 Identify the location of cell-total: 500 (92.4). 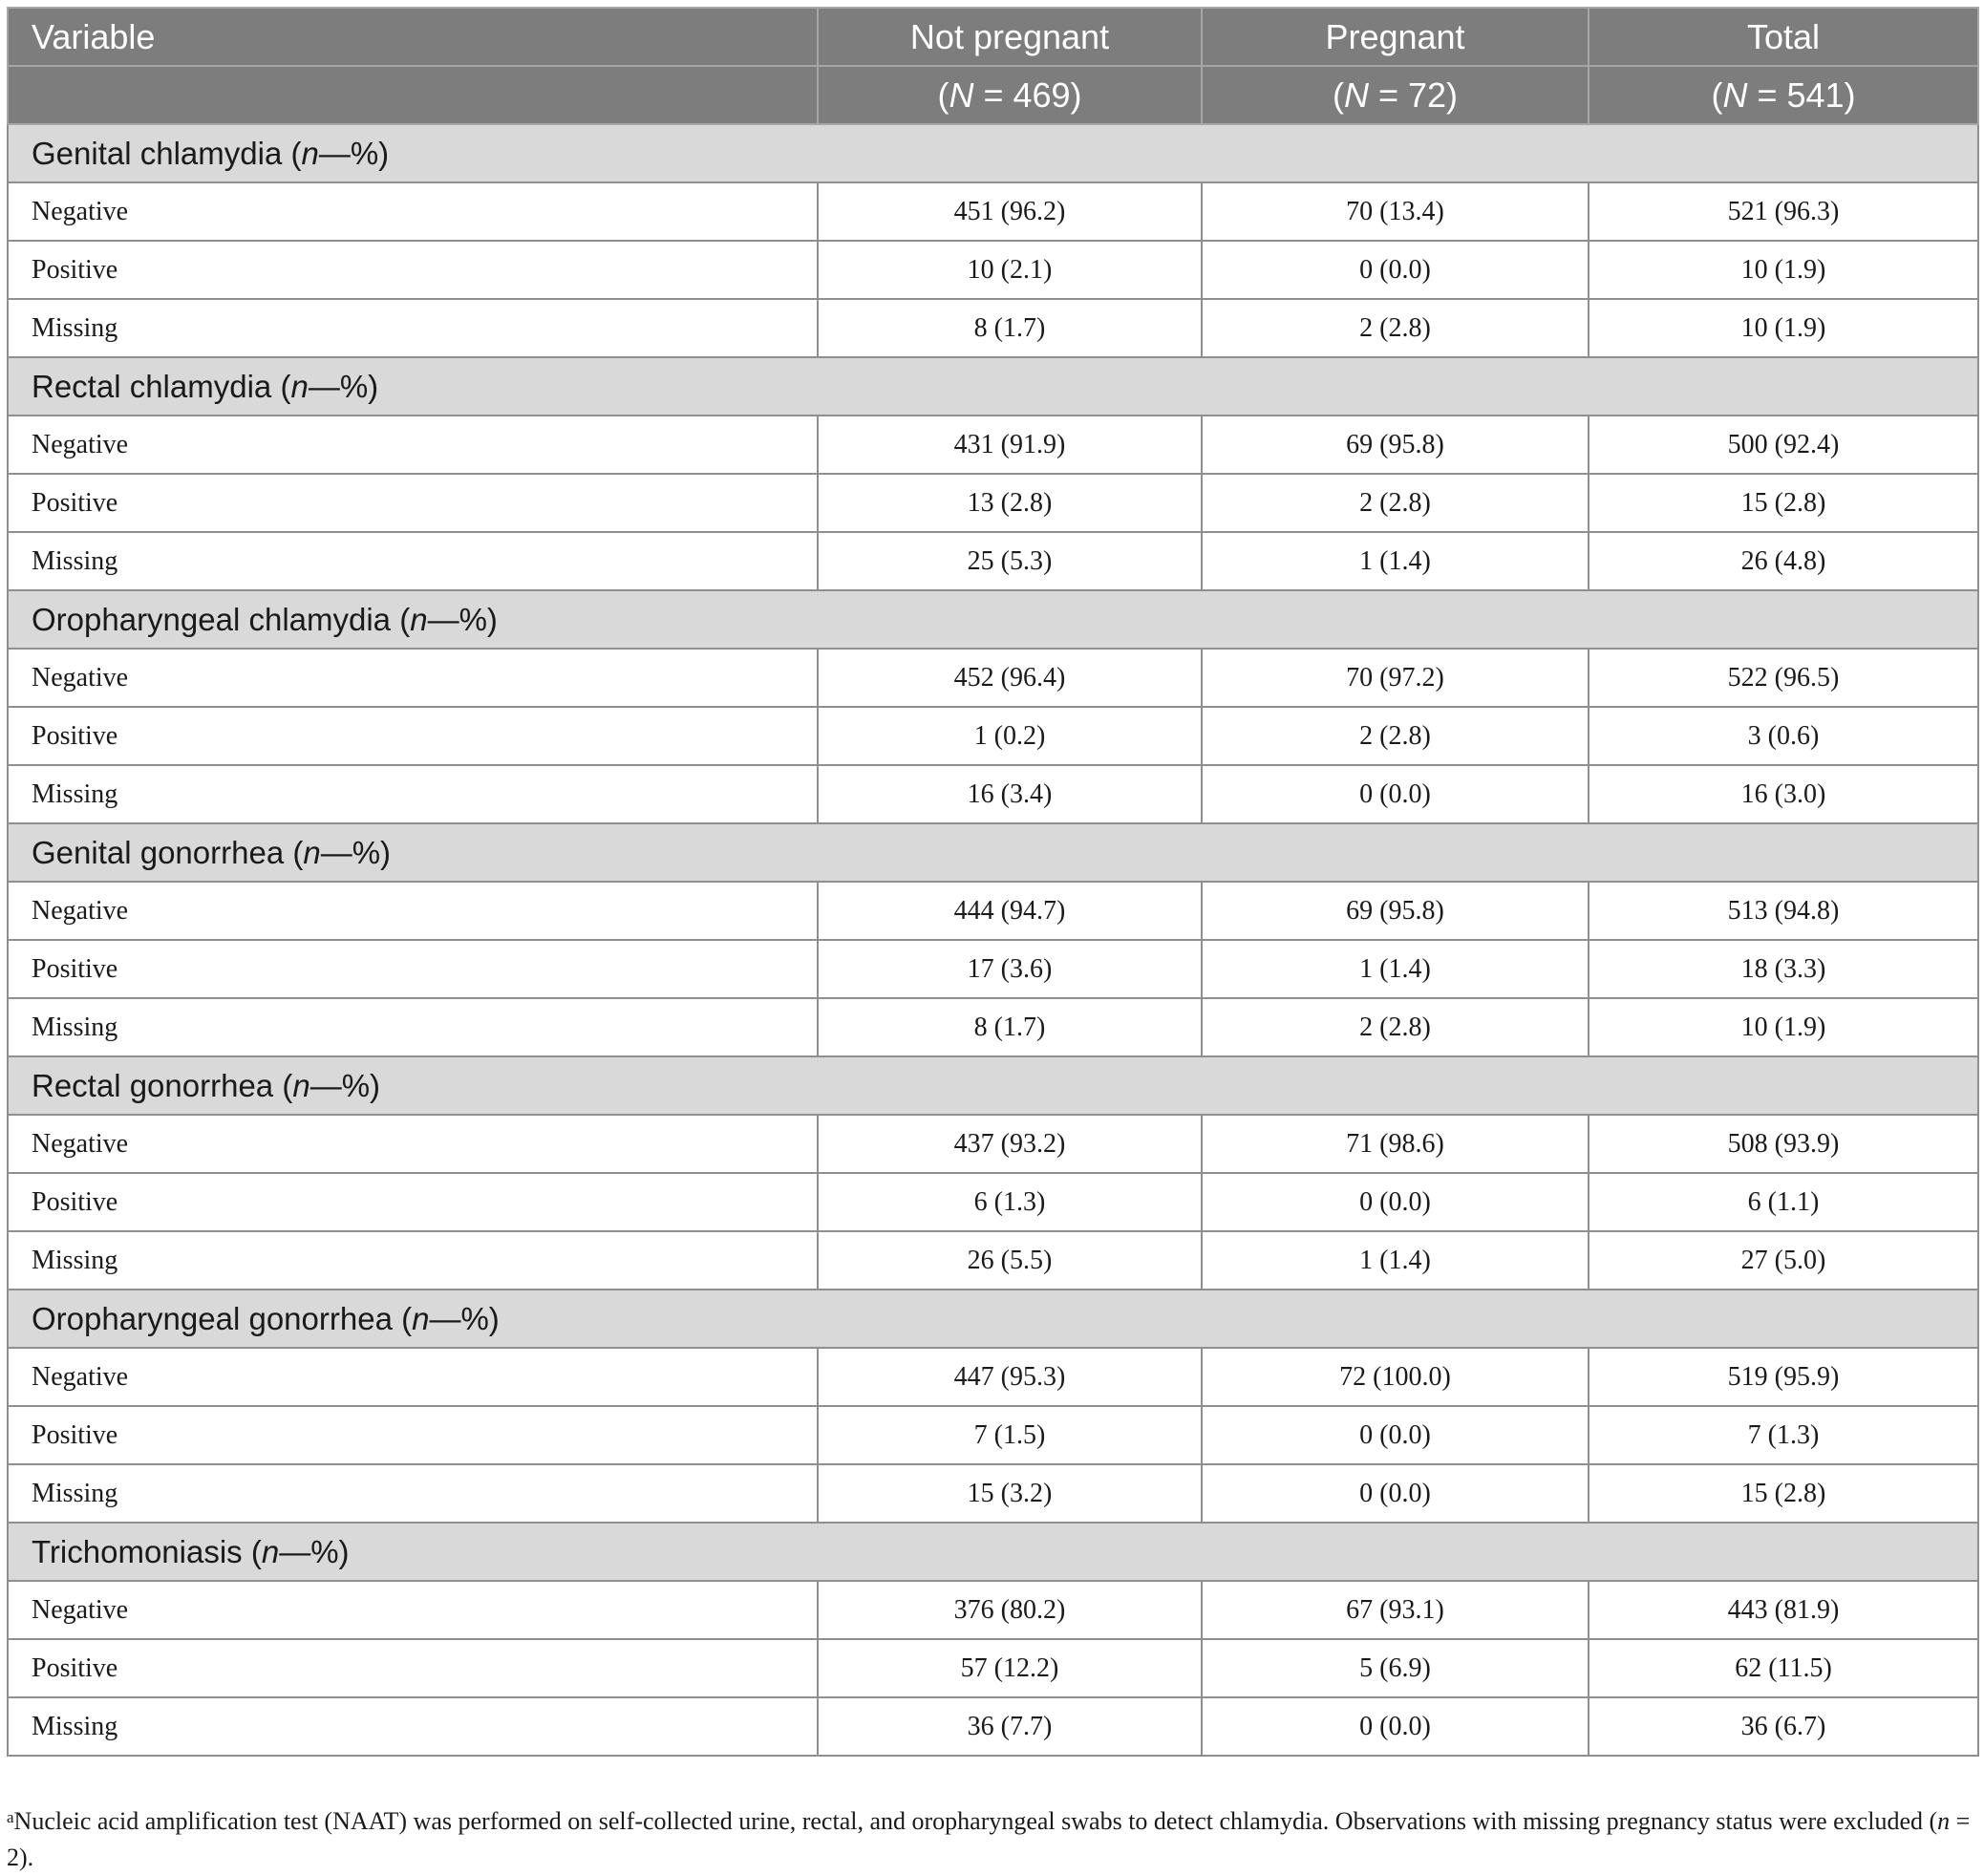
(1783, 445).